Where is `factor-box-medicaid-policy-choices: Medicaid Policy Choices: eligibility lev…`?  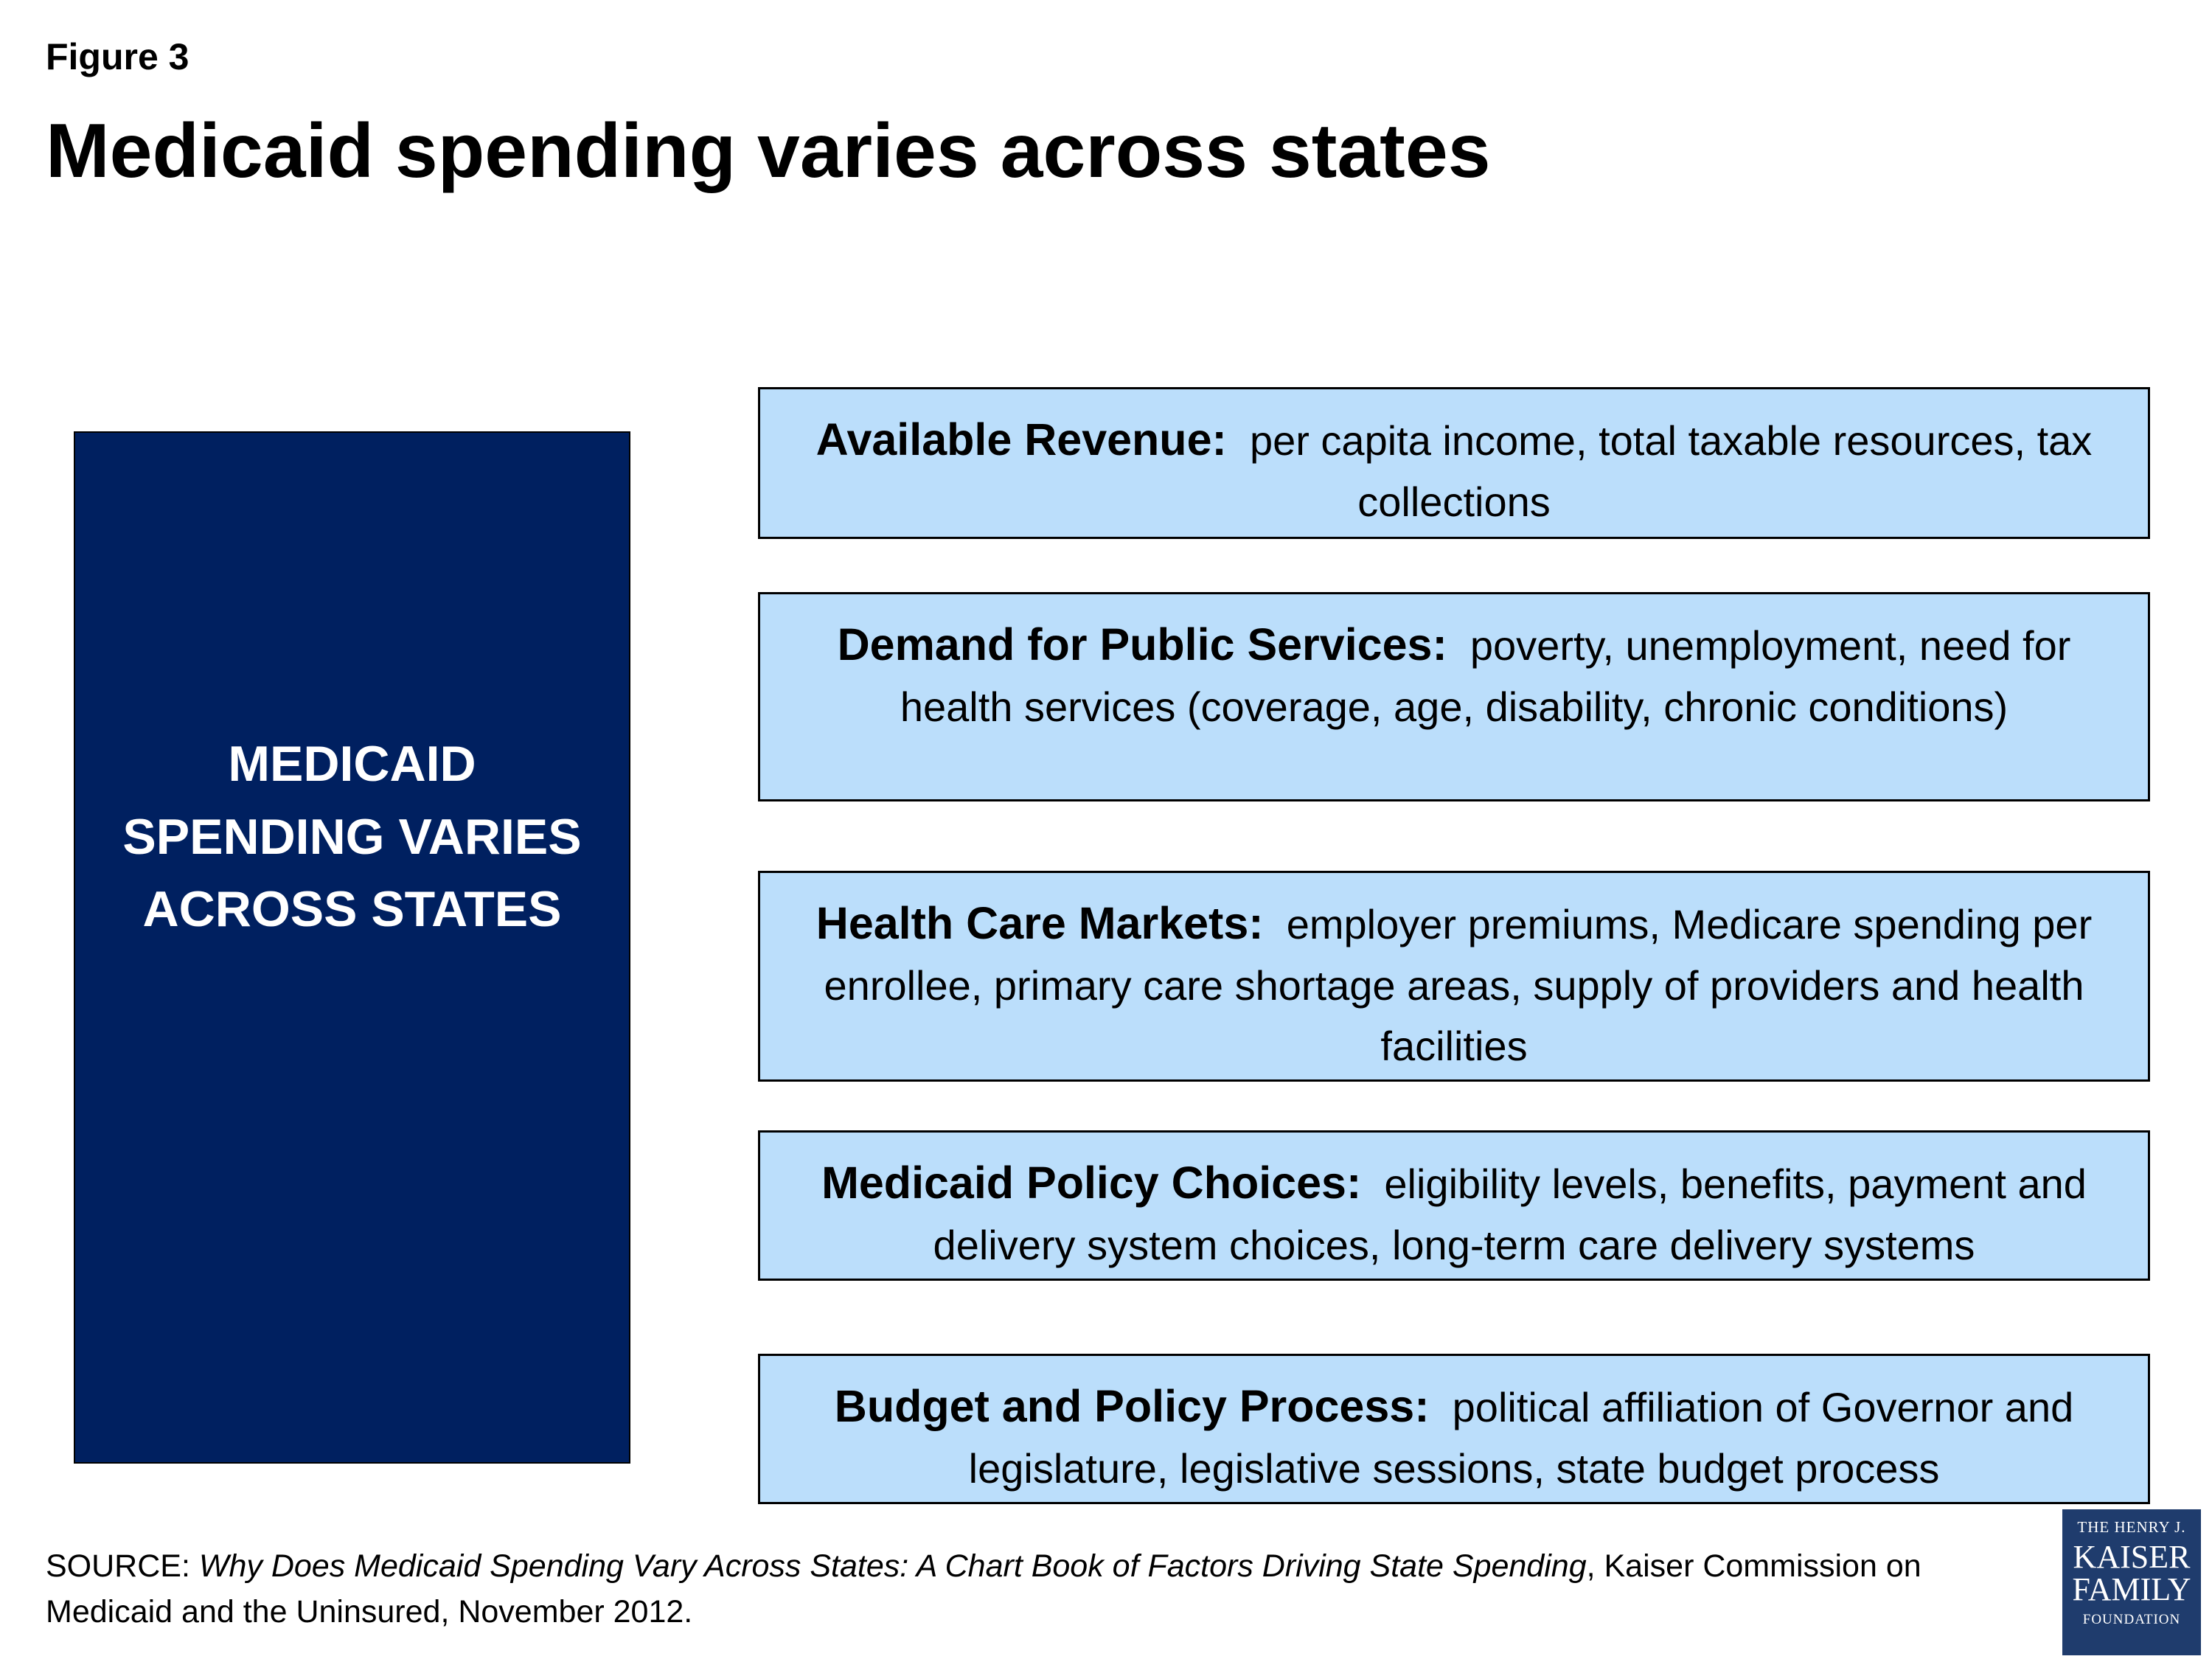 factor-box-medicaid-policy-choices: Medicaid Policy Choices: eligibility lev… is located at coordinates (1454, 1205).